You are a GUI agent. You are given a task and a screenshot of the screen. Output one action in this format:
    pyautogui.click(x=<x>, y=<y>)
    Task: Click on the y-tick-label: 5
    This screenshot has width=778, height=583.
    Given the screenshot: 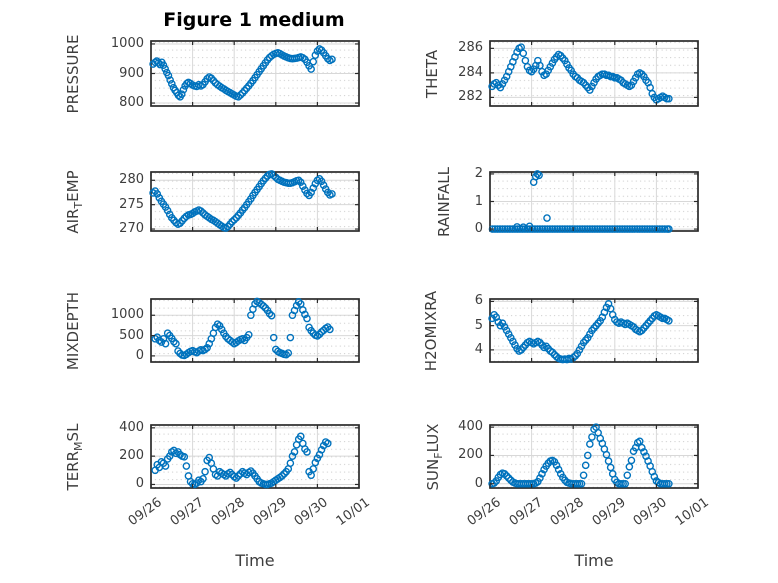 What is the action you would take?
    pyautogui.click(x=478, y=325)
    